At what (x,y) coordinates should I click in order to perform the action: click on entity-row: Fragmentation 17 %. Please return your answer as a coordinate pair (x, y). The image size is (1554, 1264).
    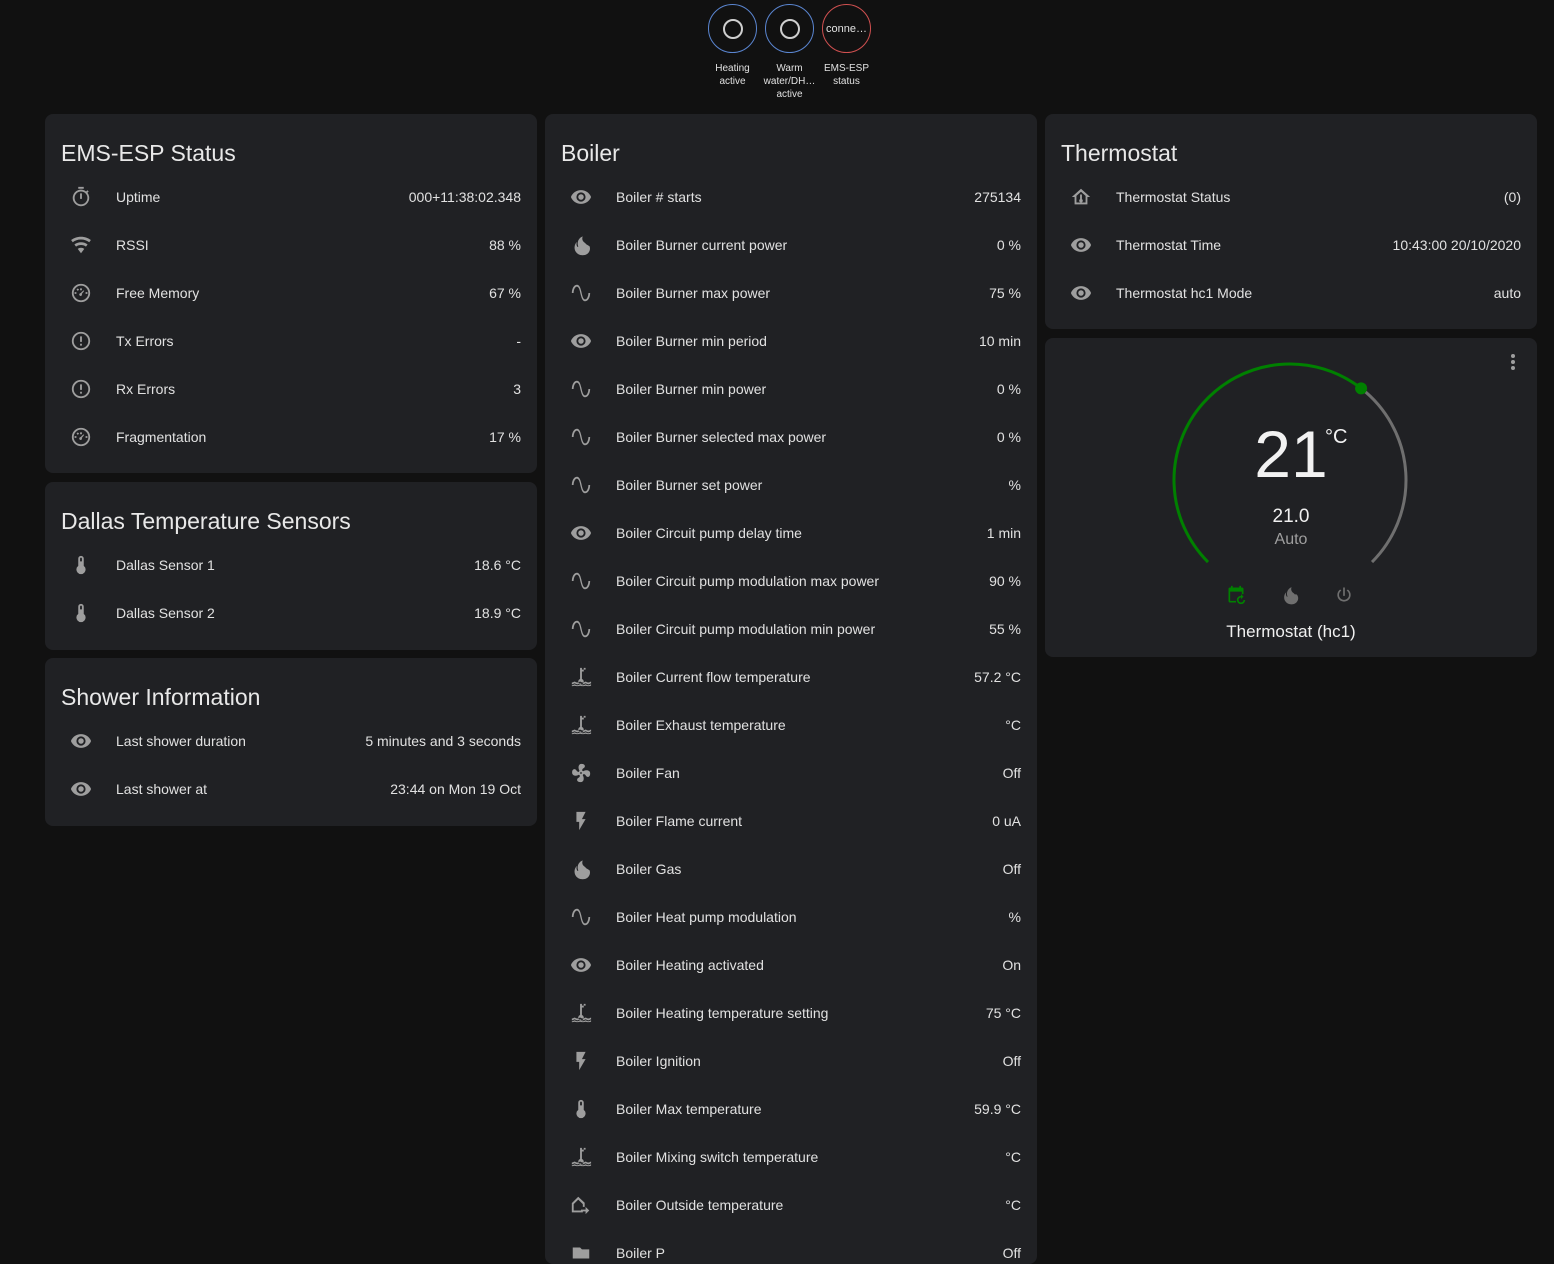
    Looking at the image, I should click on (291, 437).